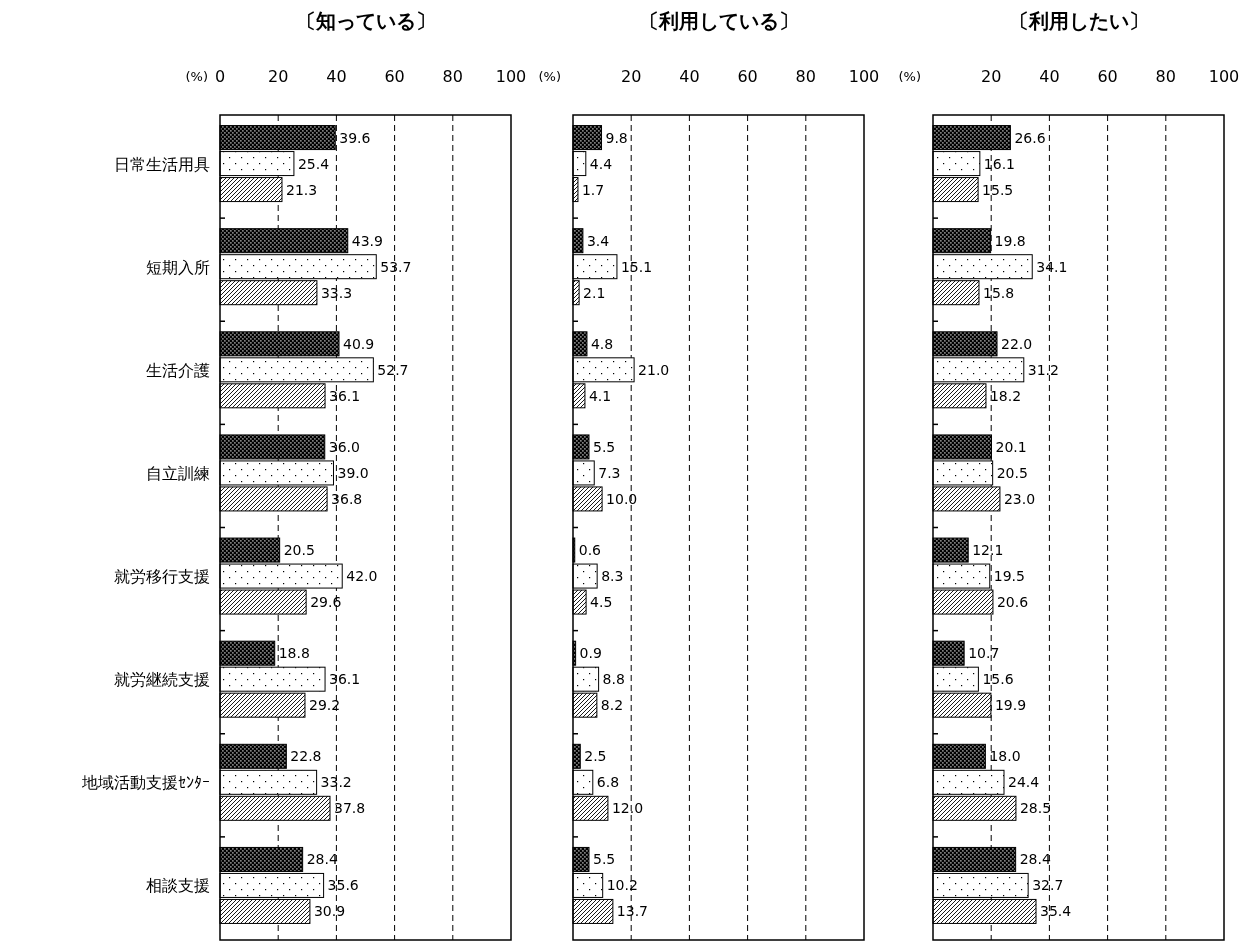 This screenshot has width=1255, height=945. Describe the element at coordinates (622, 885) in the screenshot. I see `data-label: 10.2` at that location.